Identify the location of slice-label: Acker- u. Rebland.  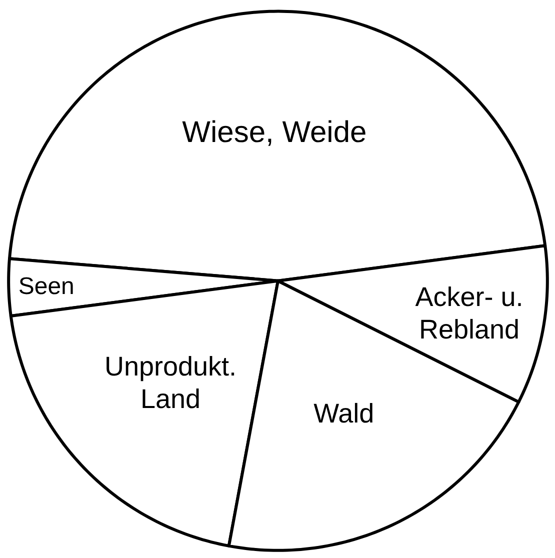
(469, 313).